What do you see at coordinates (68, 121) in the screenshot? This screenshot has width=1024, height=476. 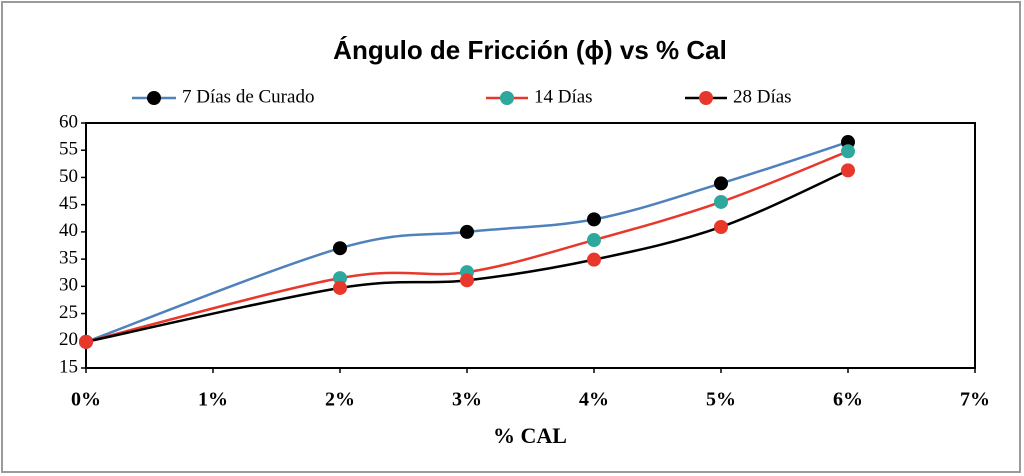 I see `y-tick-label: 60` at bounding box center [68, 121].